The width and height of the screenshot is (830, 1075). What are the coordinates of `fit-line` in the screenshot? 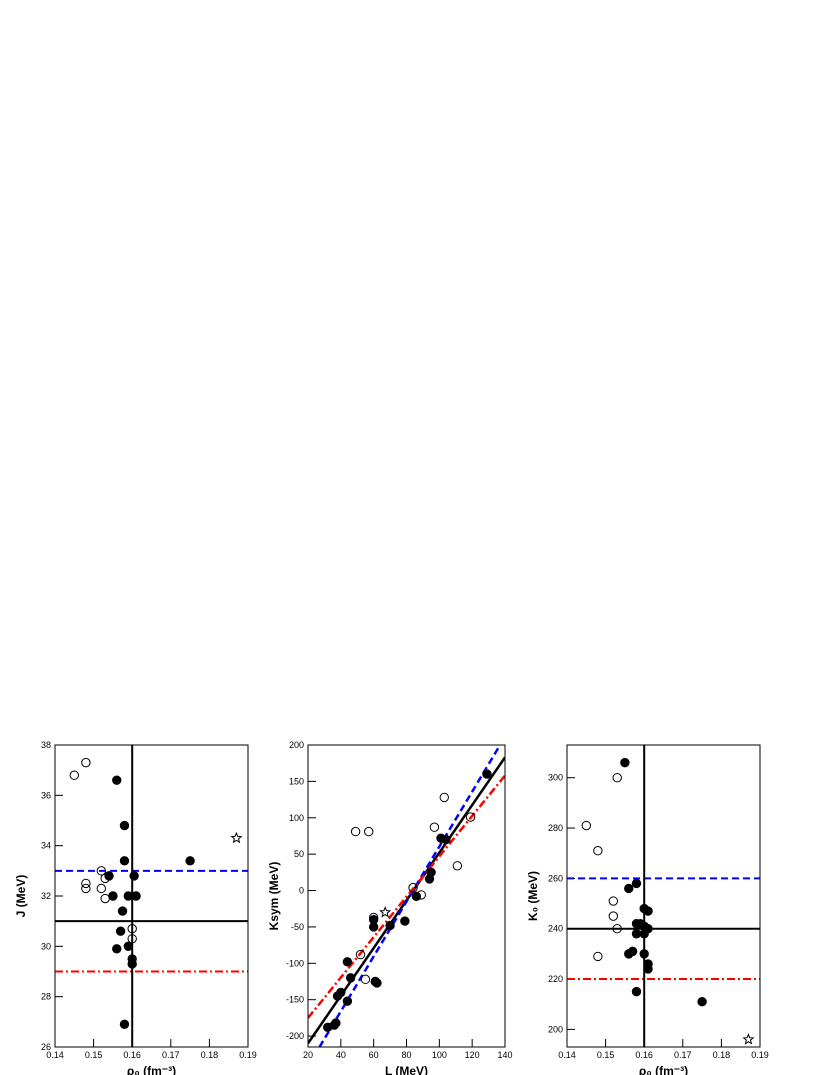 It's located at (406, 896).